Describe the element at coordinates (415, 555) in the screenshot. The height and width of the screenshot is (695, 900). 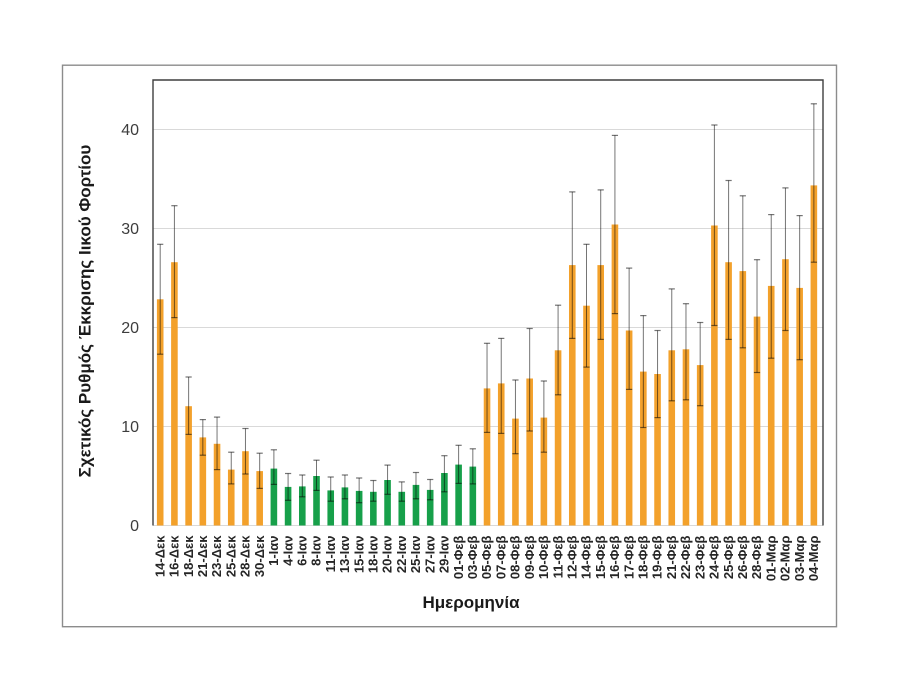
I see `svg-text: 25-Ιαν` at that location.